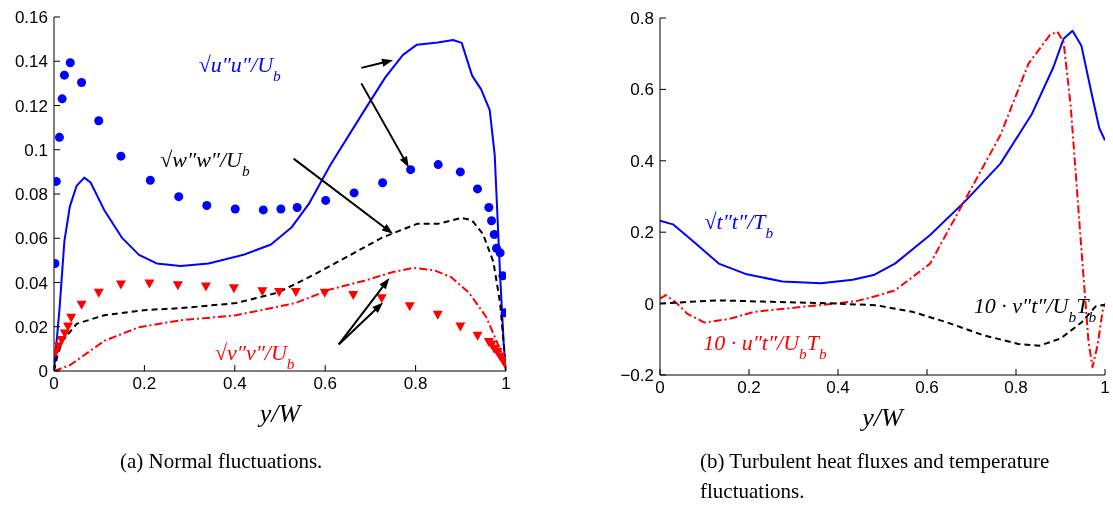  What do you see at coordinates (642, 90) in the screenshot?
I see `y-tick-label: 0.6` at bounding box center [642, 90].